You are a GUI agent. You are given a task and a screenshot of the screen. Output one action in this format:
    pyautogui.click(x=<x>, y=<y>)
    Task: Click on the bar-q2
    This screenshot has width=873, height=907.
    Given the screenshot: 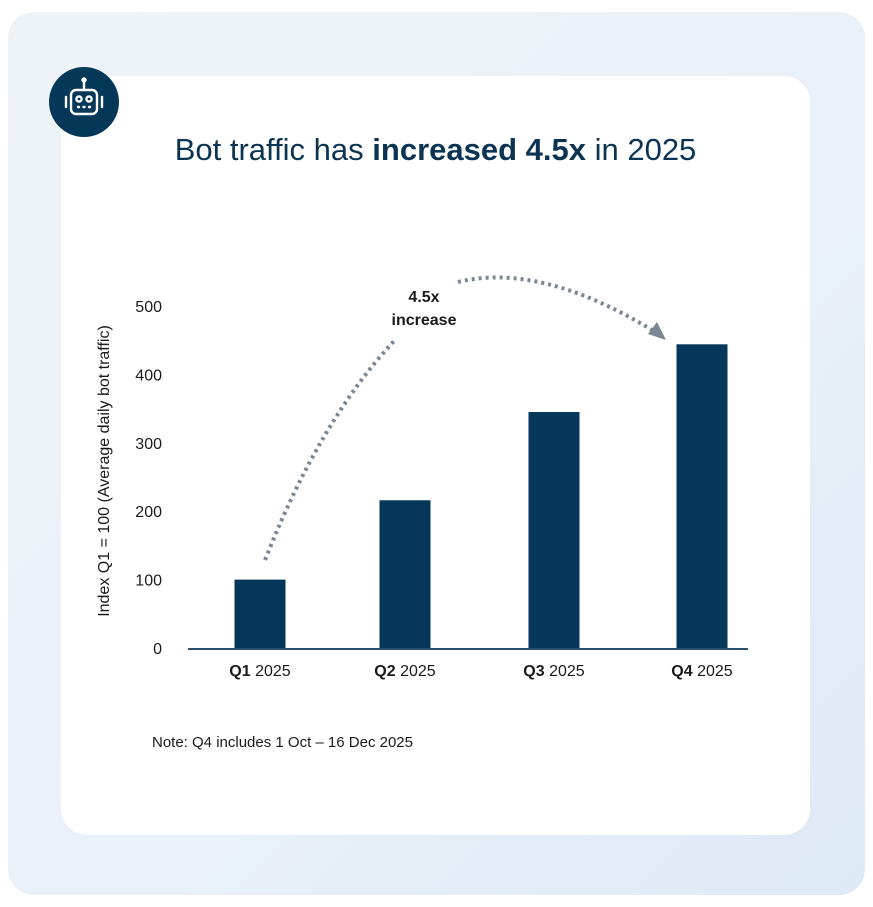 What is the action you would take?
    pyautogui.click(x=405, y=574)
    